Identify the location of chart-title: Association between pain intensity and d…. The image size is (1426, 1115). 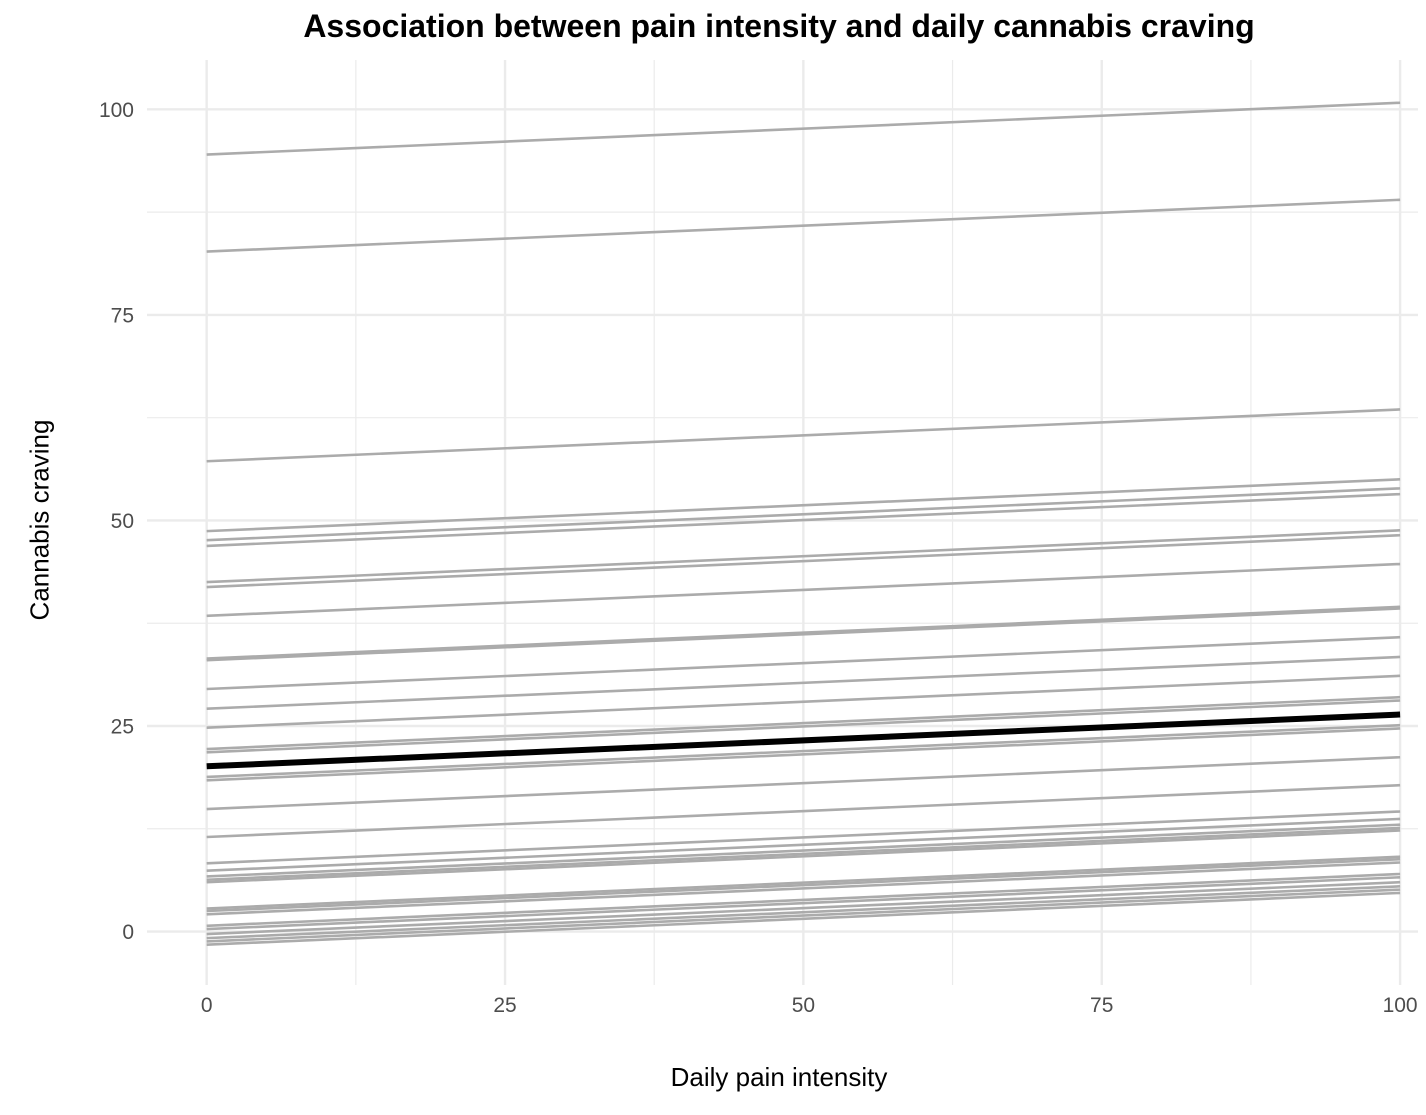
(779, 26).